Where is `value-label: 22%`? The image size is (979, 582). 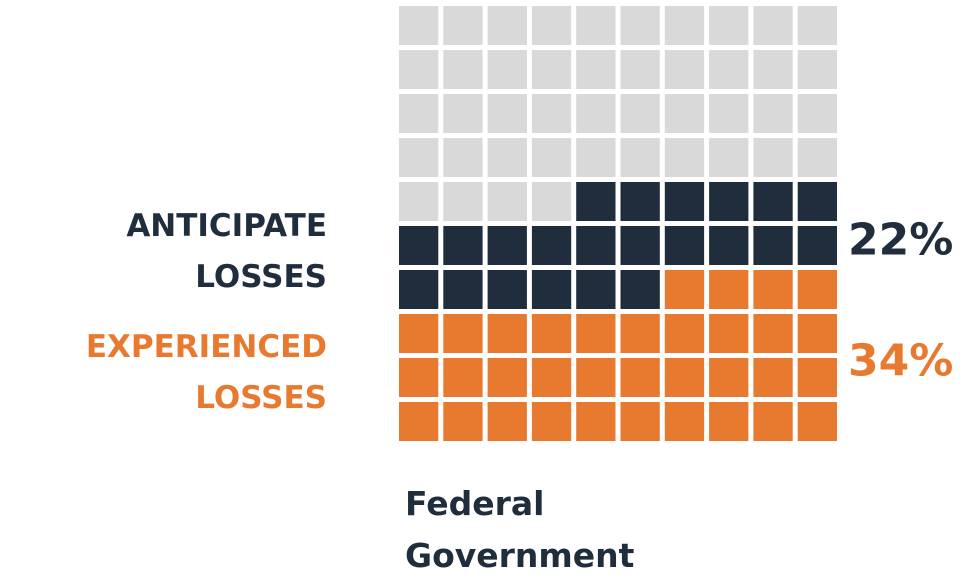
value-label: 22% is located at coordinates (901, 239).